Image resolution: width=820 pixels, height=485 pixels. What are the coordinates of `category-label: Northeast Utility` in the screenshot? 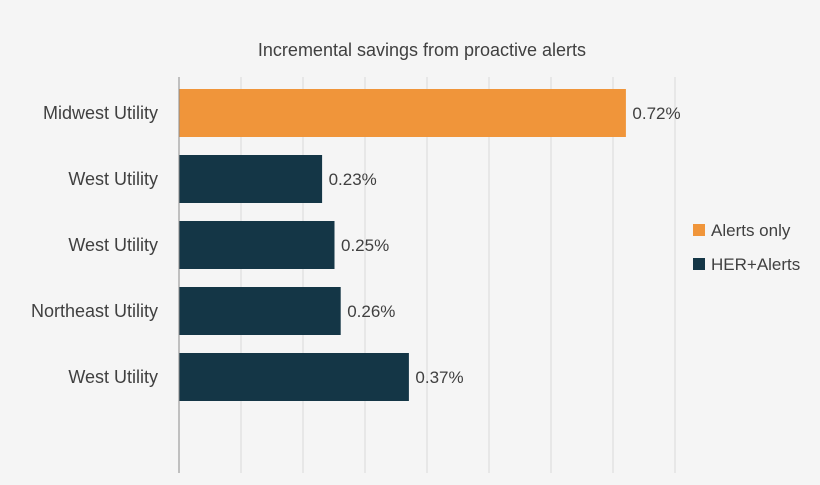 It's located at (94, 311).